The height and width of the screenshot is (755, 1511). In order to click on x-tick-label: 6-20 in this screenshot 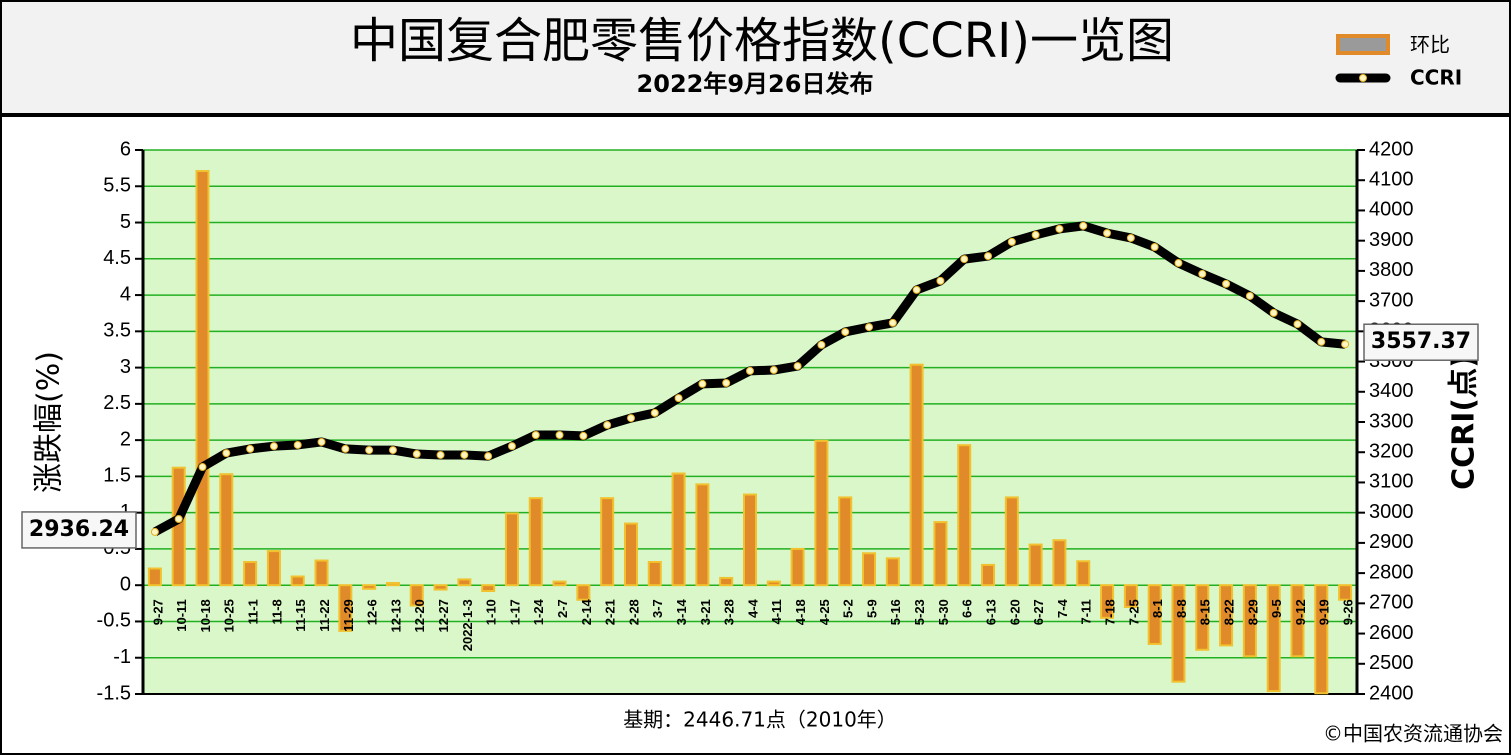, I will do `click(1014, 612)`.